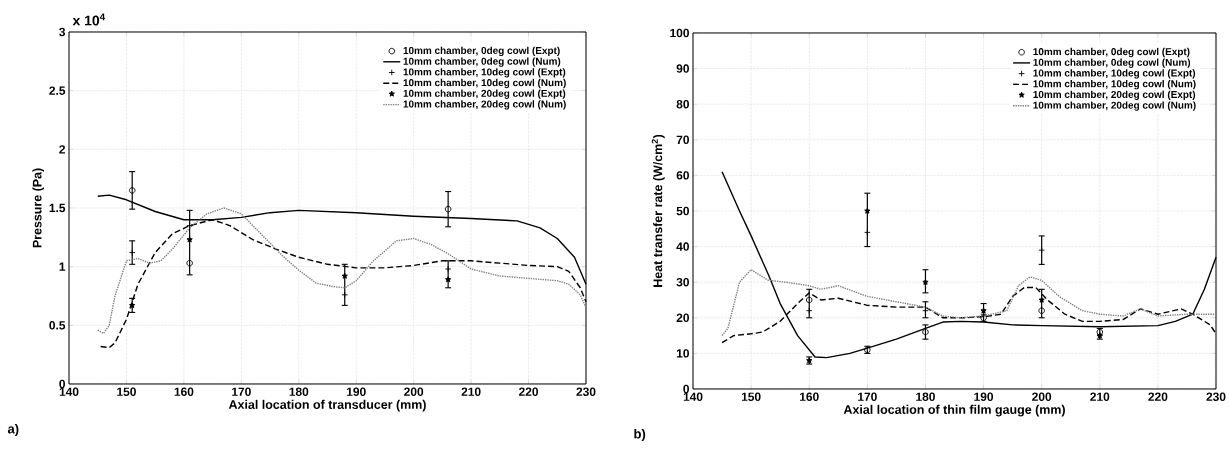 Image resolution: width=1229 pixels, height=467 pixels. I want to click on y-tick-label: 0.5, so click(57, 325).